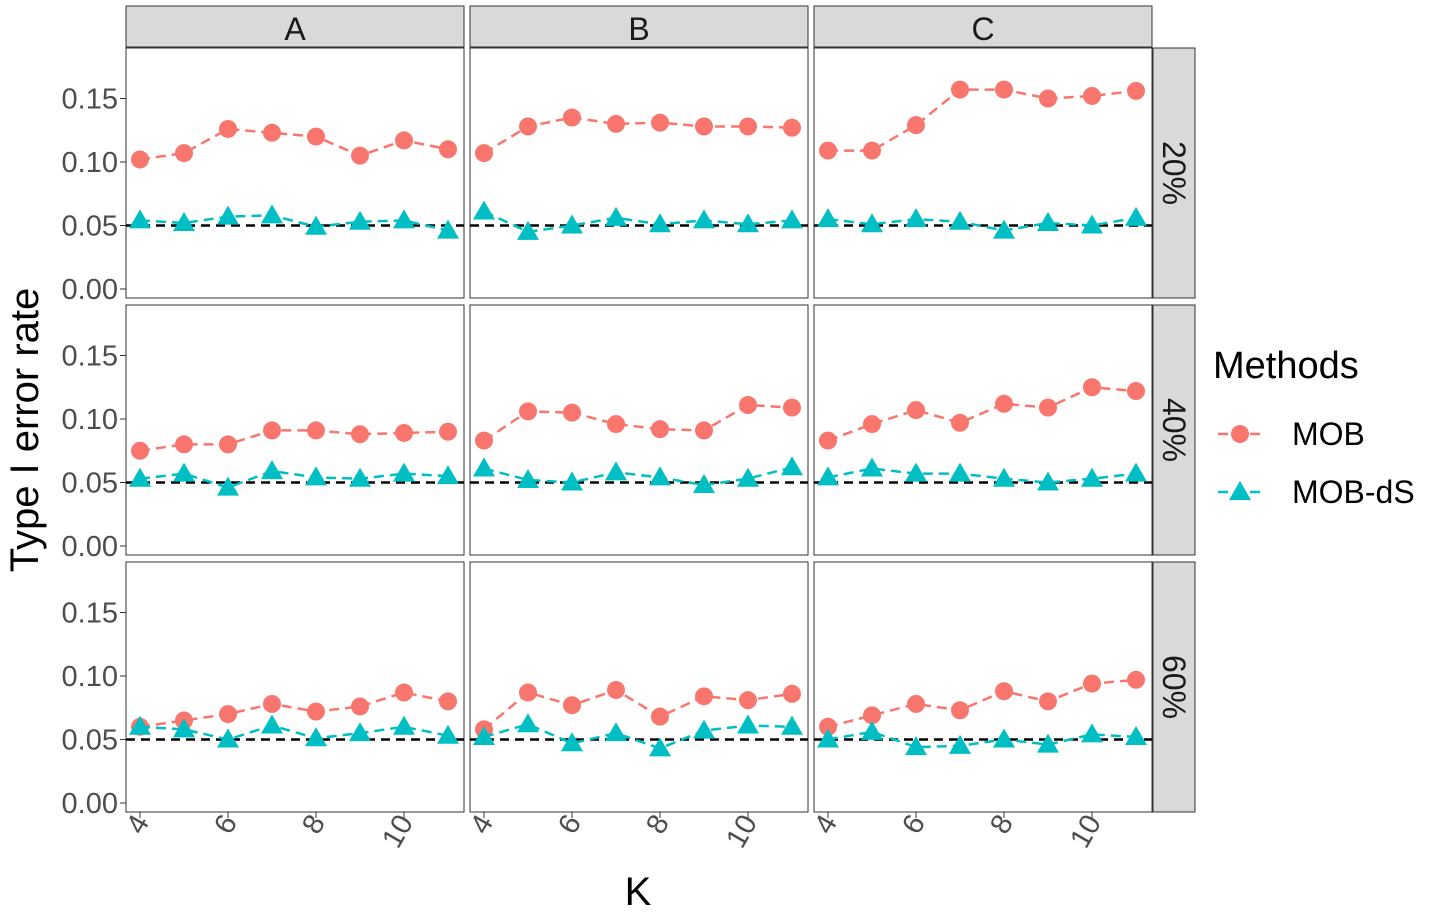  Describe the element at coordinates (295, 26) in the screenshot. I see `facet-strip-A` at that location.